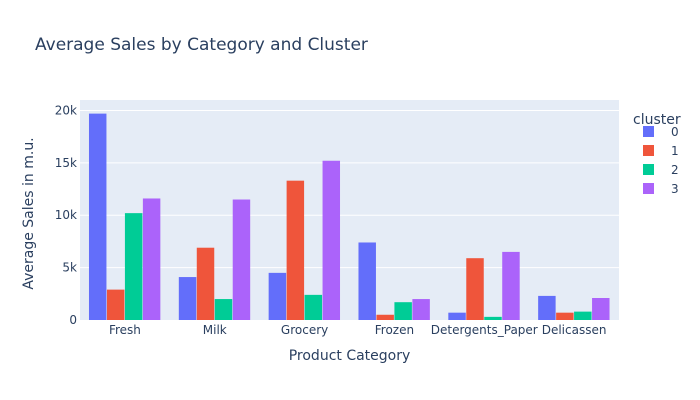  What do you see at coordinates (66, 163) in the screenshot?
I see `y-tick-label: 15k` at bounding box center [66, 163].